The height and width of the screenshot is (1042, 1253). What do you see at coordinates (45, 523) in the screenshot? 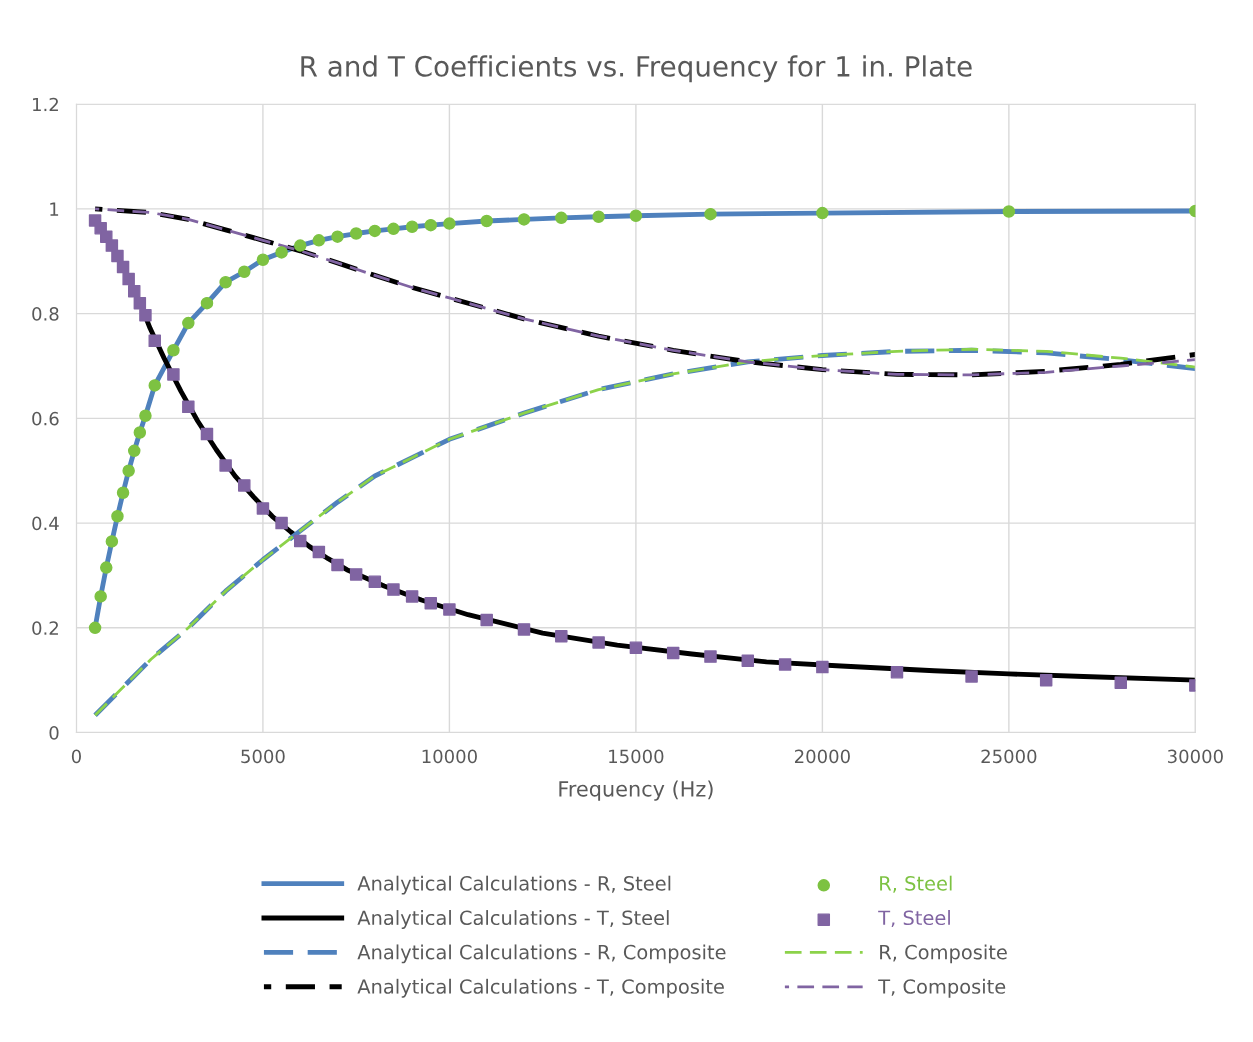
I see `y-tick-label: 0.4` at bounding box center [45, 523].